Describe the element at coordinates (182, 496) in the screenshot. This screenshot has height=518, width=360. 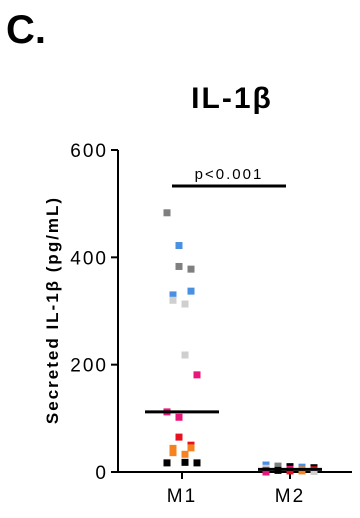
I see `x-tick-label: M1` at that location.